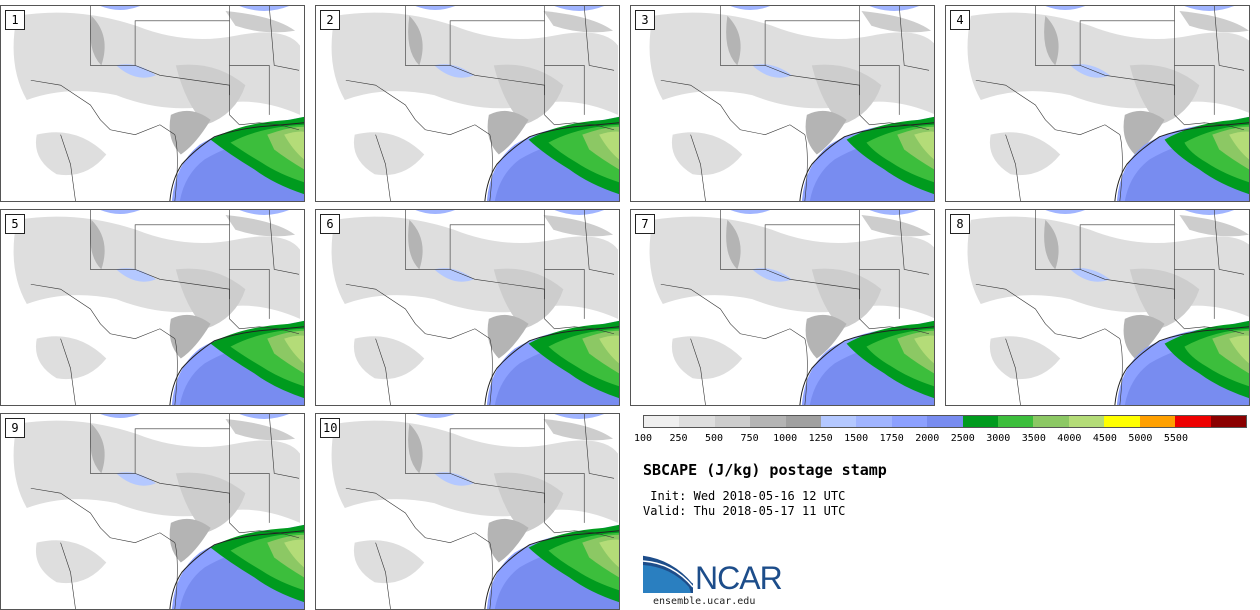 This screenshot has height=610, width=1260. I want to click on map-panel-7: 7, so click(782, 307).